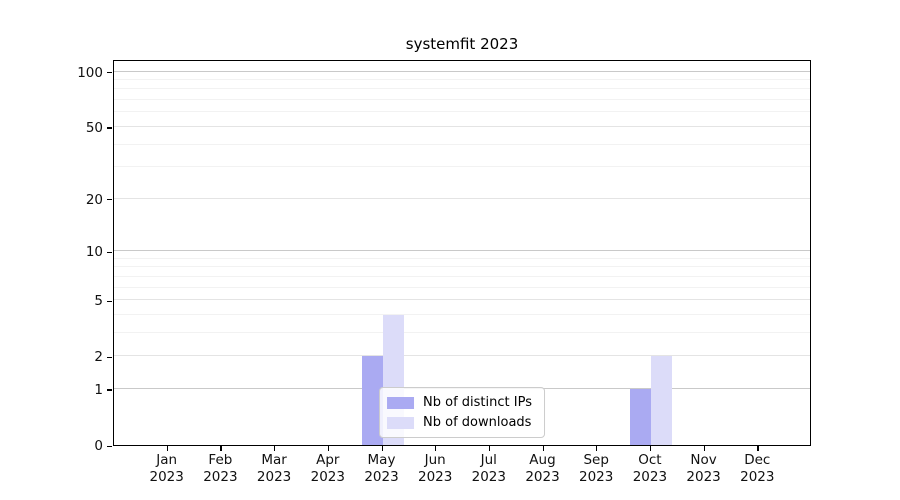 The width and height of the screenshot is (900, 500). What do you see at coordinates (661, 400) in the screenshot?
I see `bar-downloads` at bounding box center [661, 400].